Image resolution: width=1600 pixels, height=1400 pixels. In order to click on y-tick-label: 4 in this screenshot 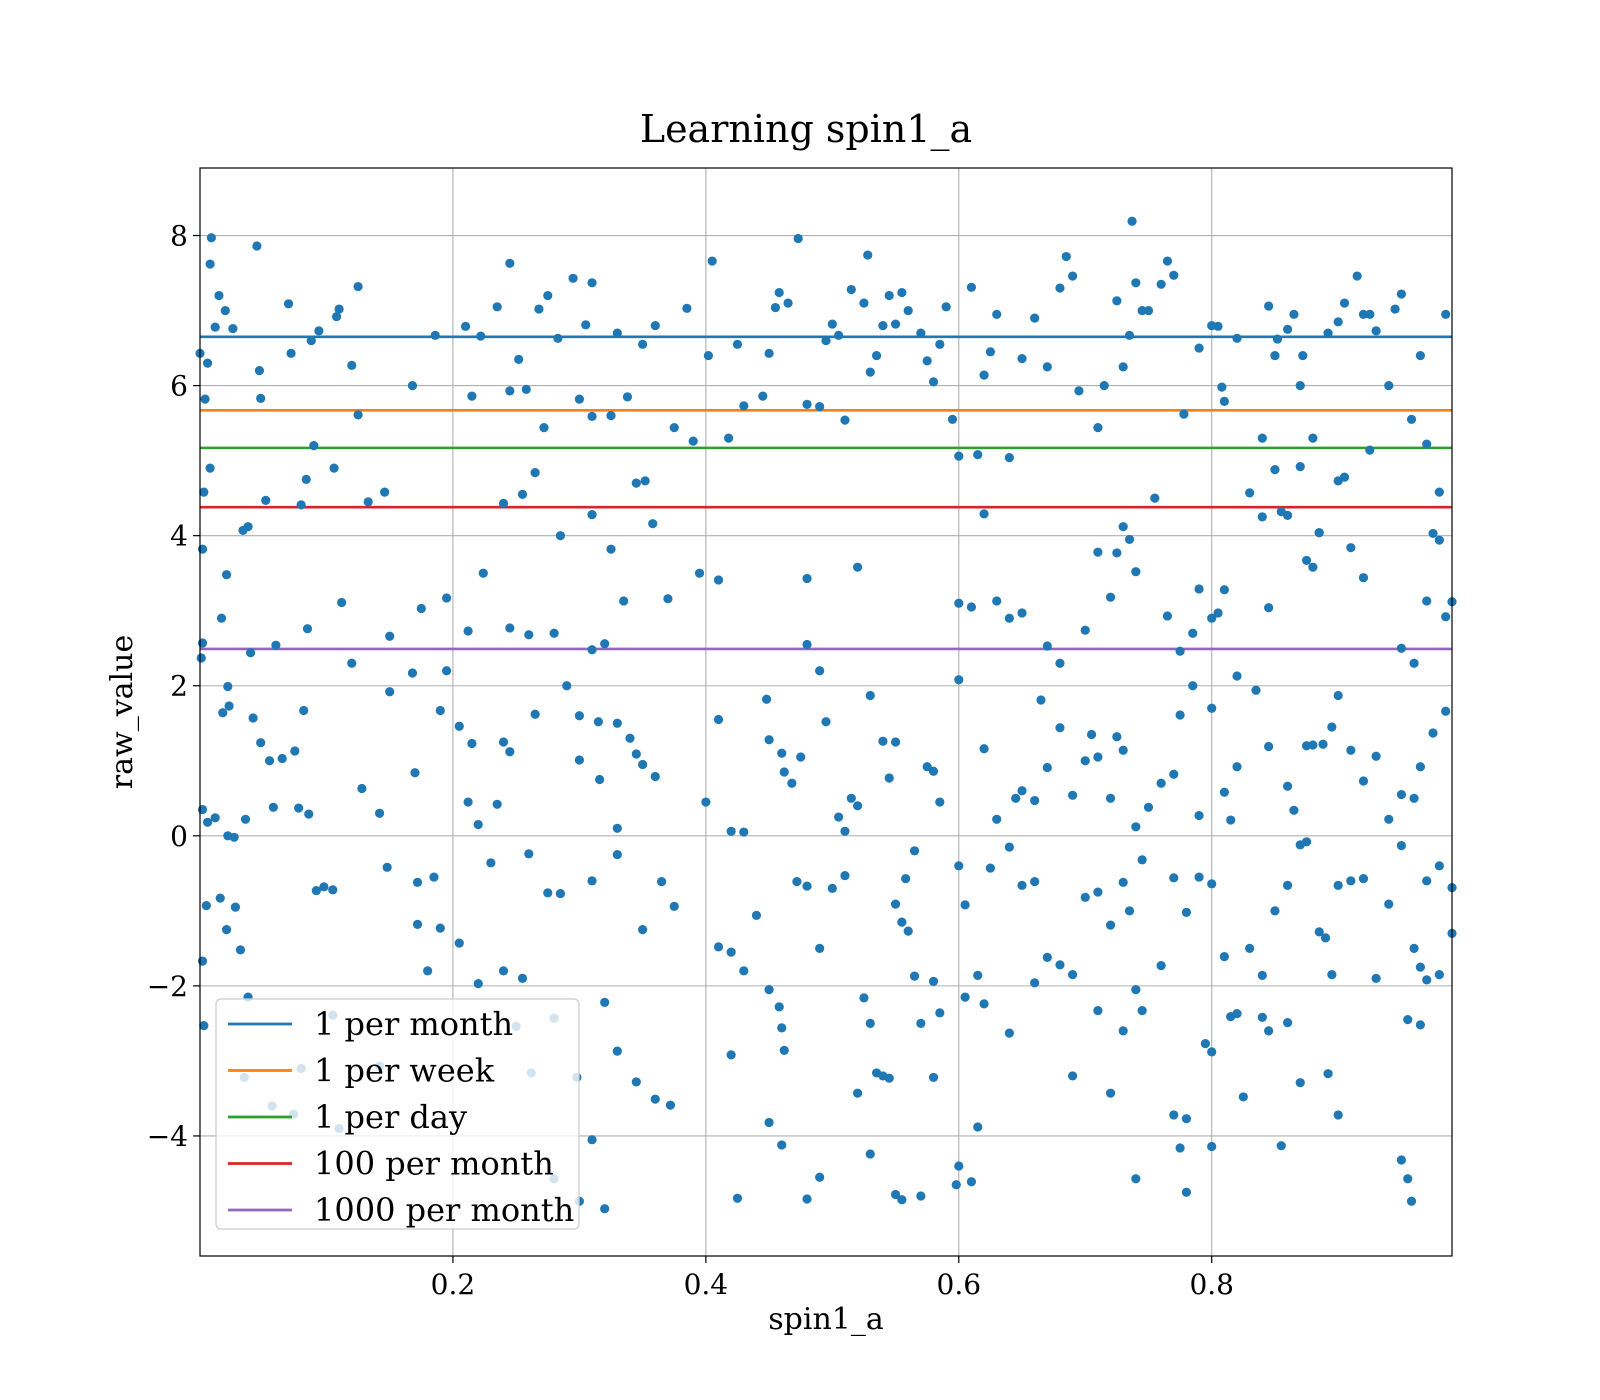, I will do `click(179, 536)`.